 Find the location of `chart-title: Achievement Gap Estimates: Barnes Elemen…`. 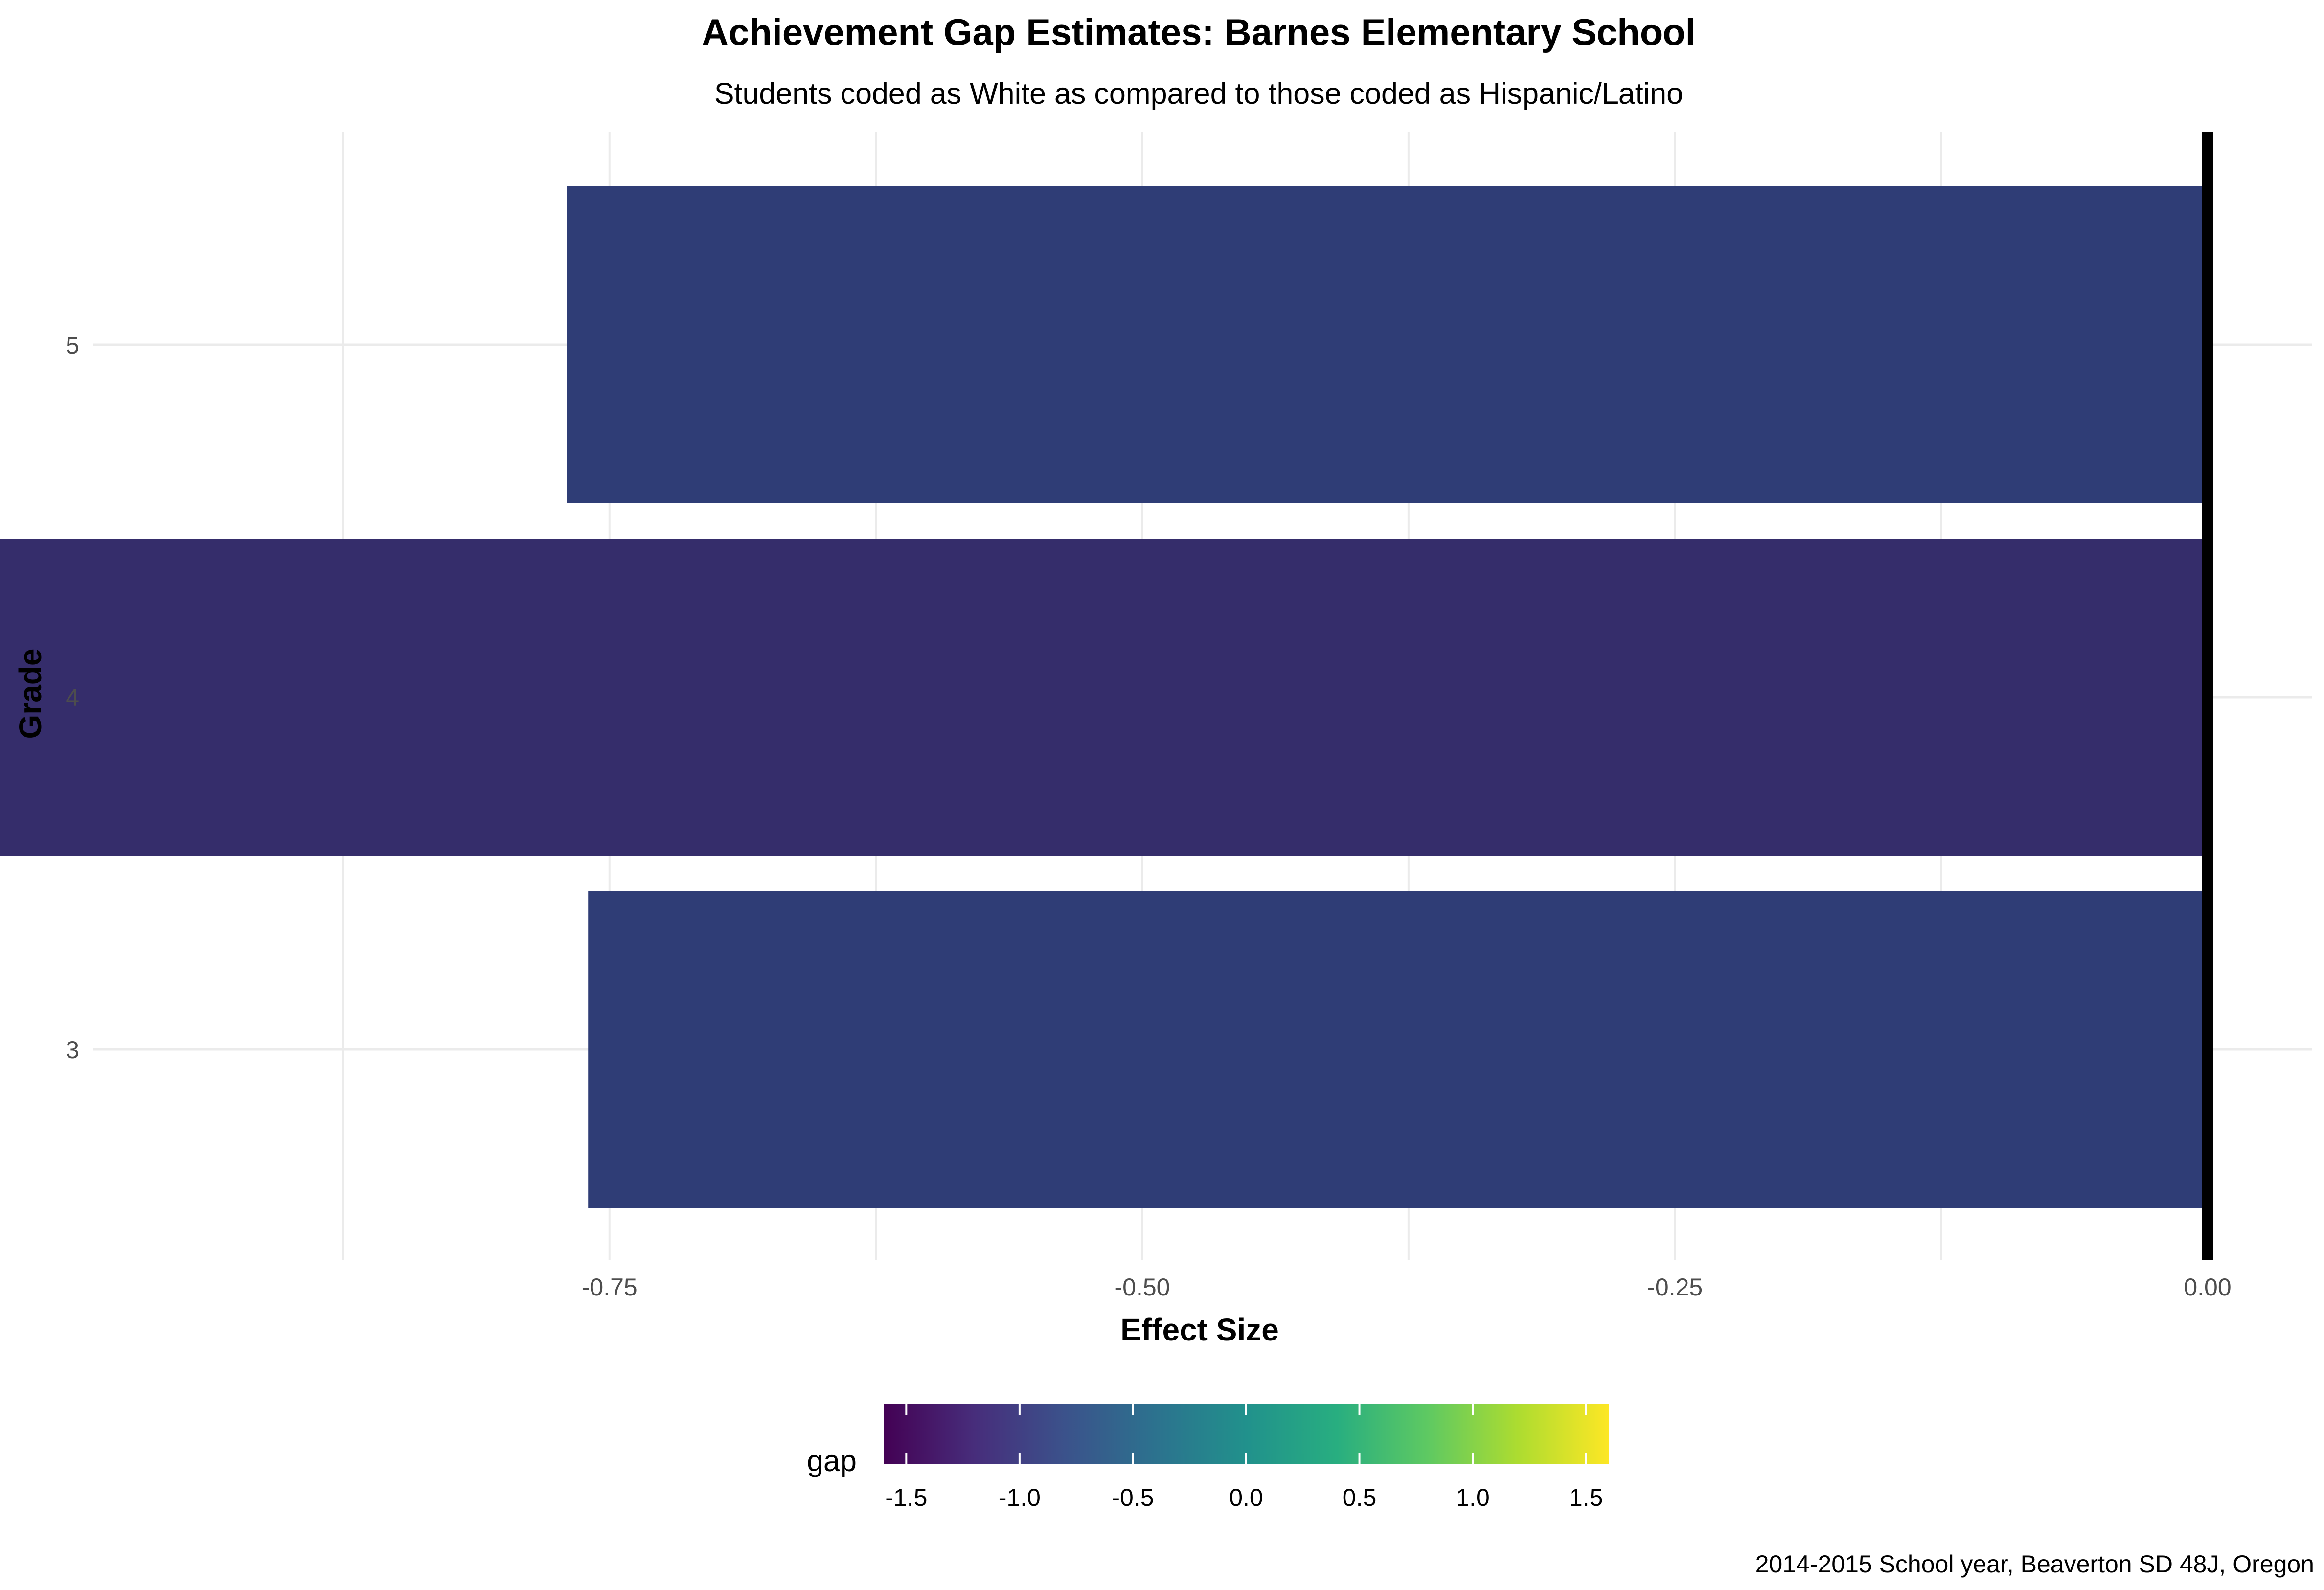

chart-title: Achievement Gap Estimates: Barnes Elemen… is located at coordinates (1199, 33).